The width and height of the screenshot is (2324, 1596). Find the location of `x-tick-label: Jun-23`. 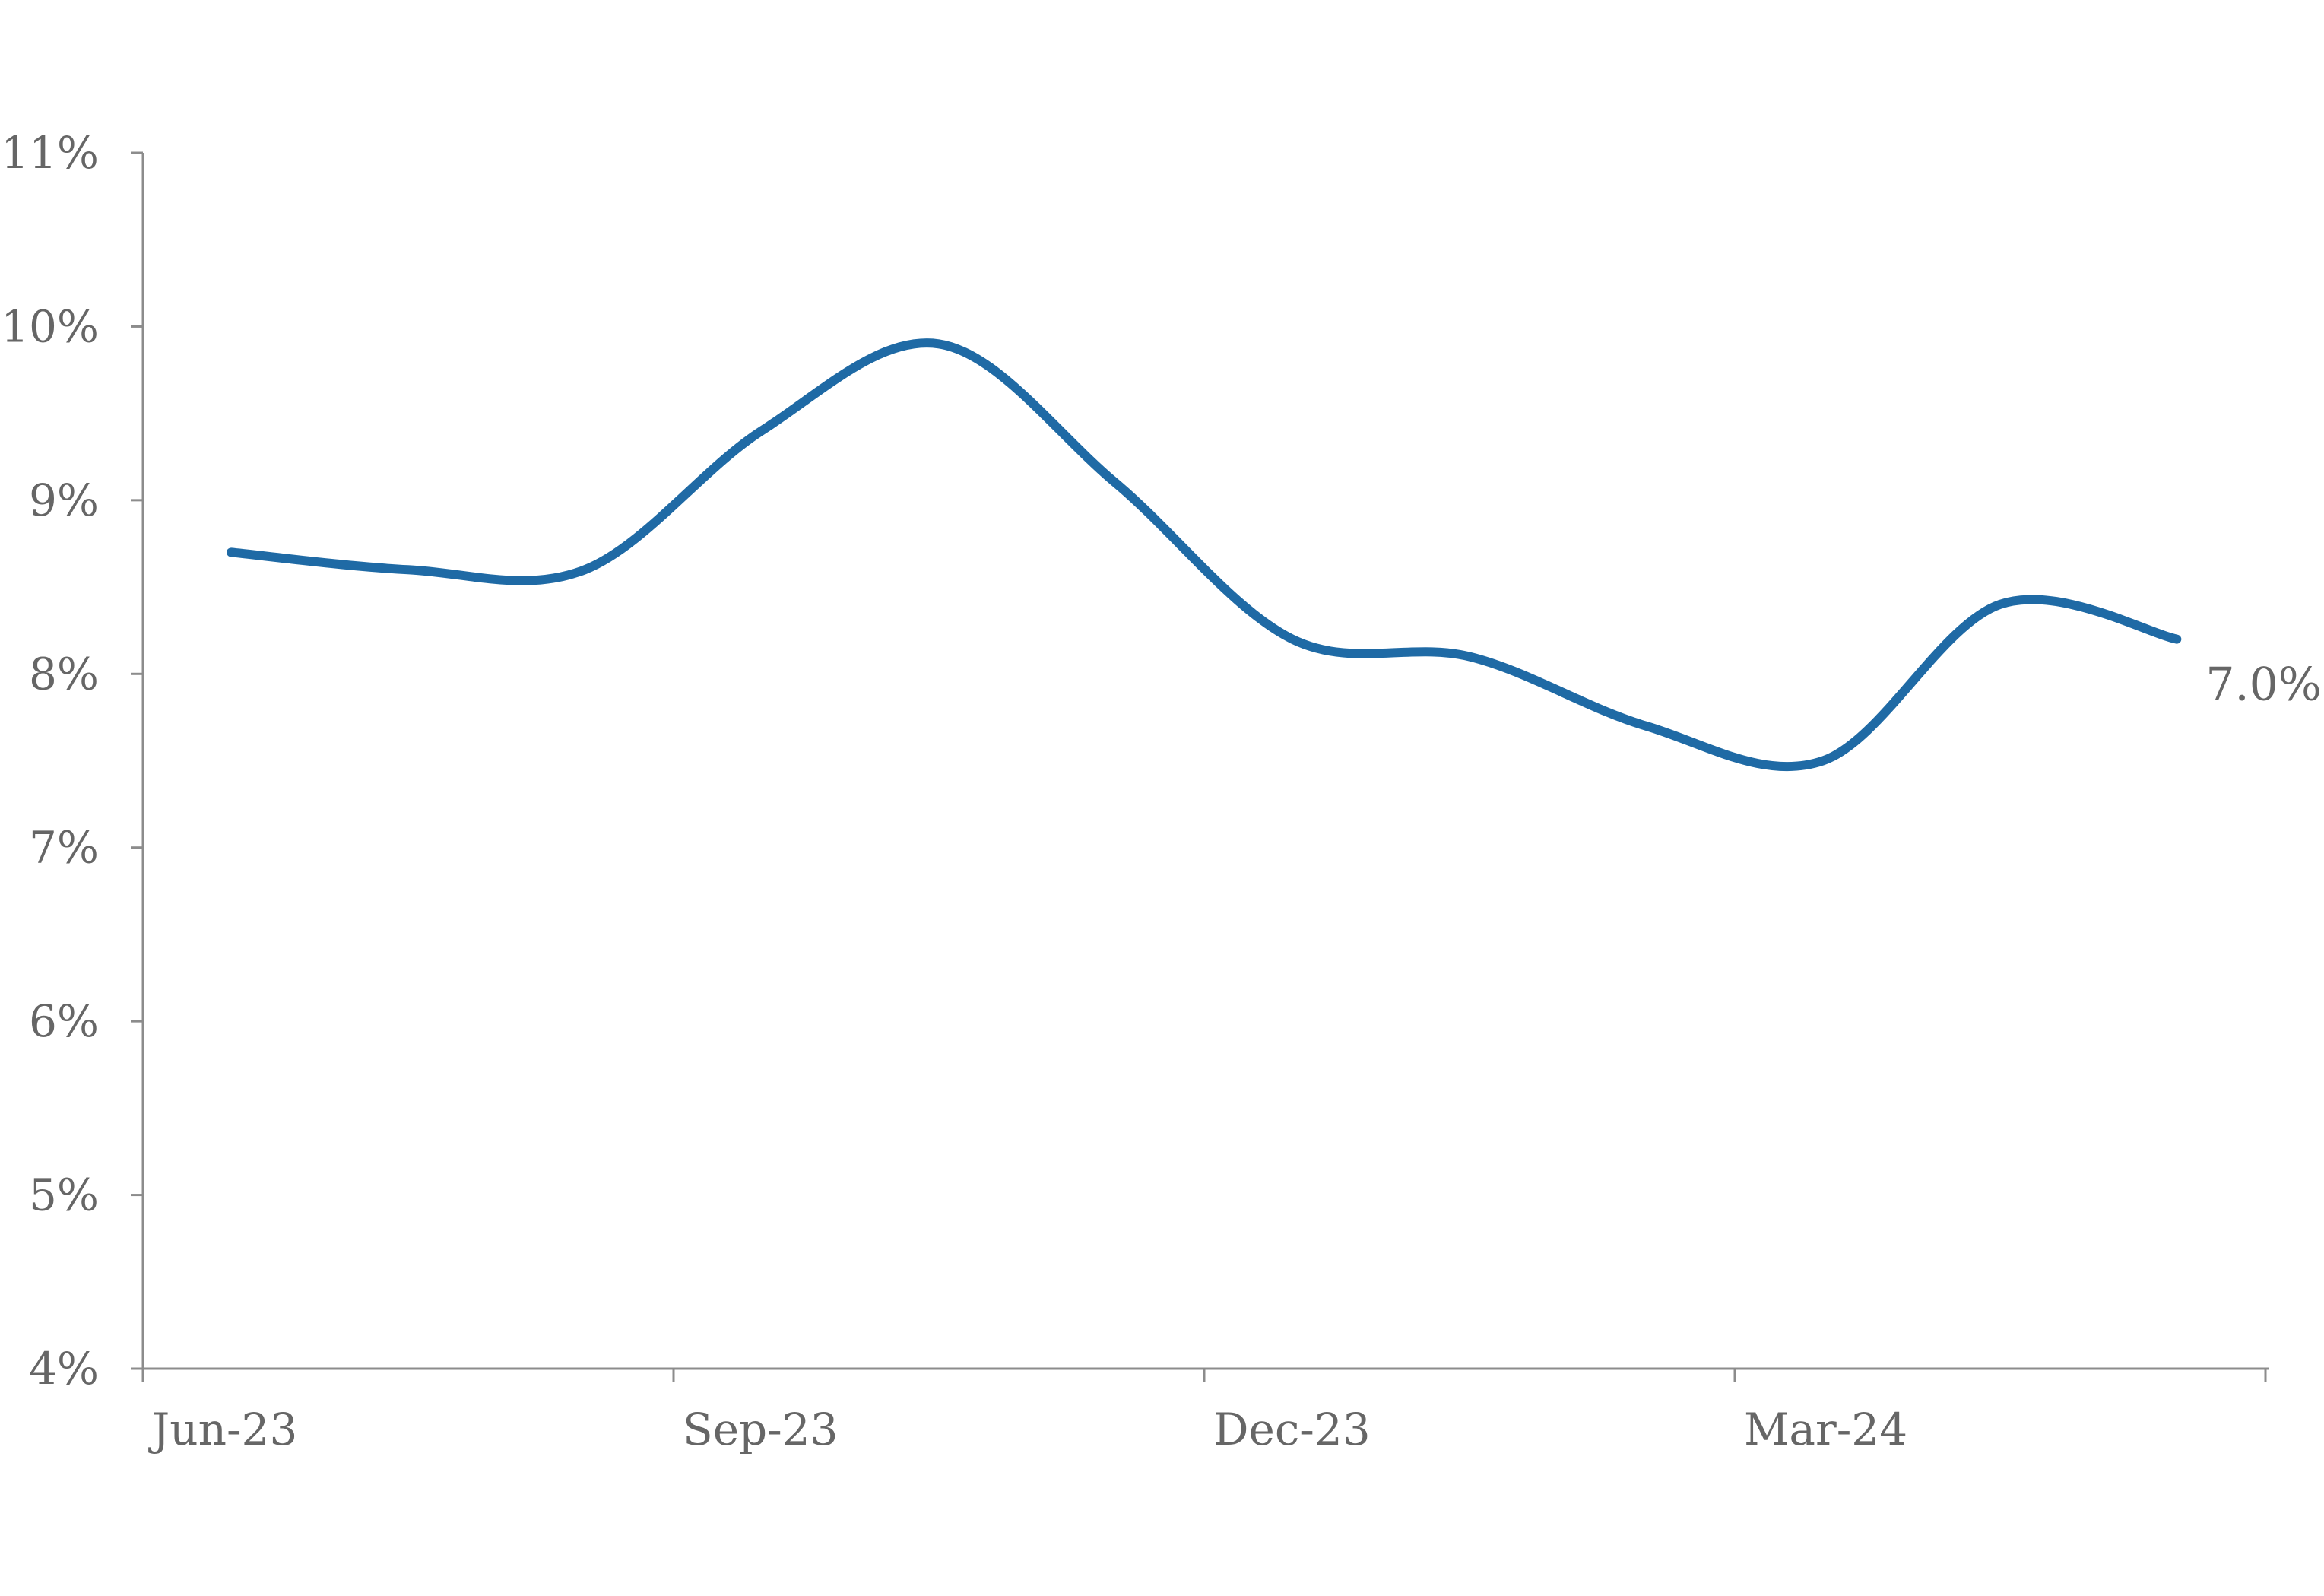

x-tick-label: Jun-23 is located at coordinates (222, 1429).